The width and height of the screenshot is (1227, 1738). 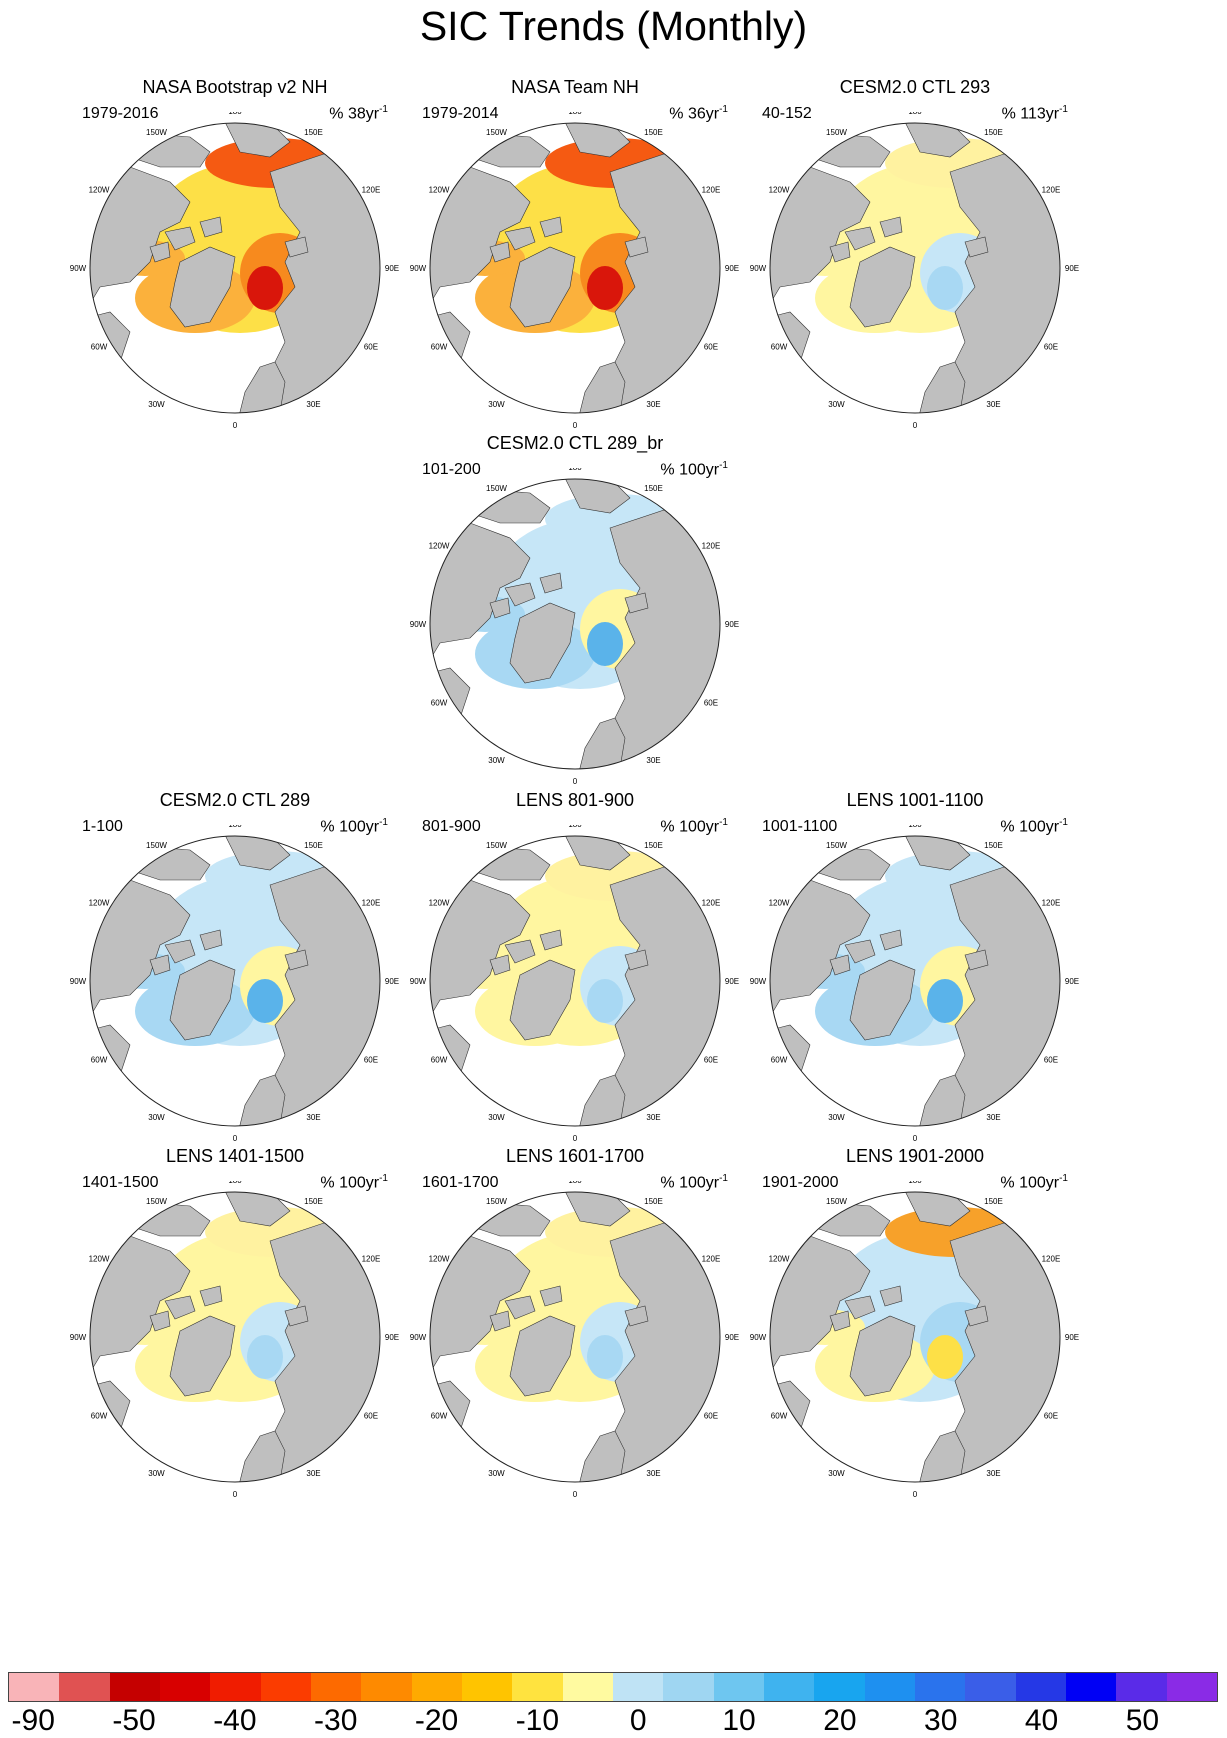 What do you see at coordinates (800, 1182) in the screenshot?
I see `panel-period: 1901-2000` at bounding box center [800, 1182].